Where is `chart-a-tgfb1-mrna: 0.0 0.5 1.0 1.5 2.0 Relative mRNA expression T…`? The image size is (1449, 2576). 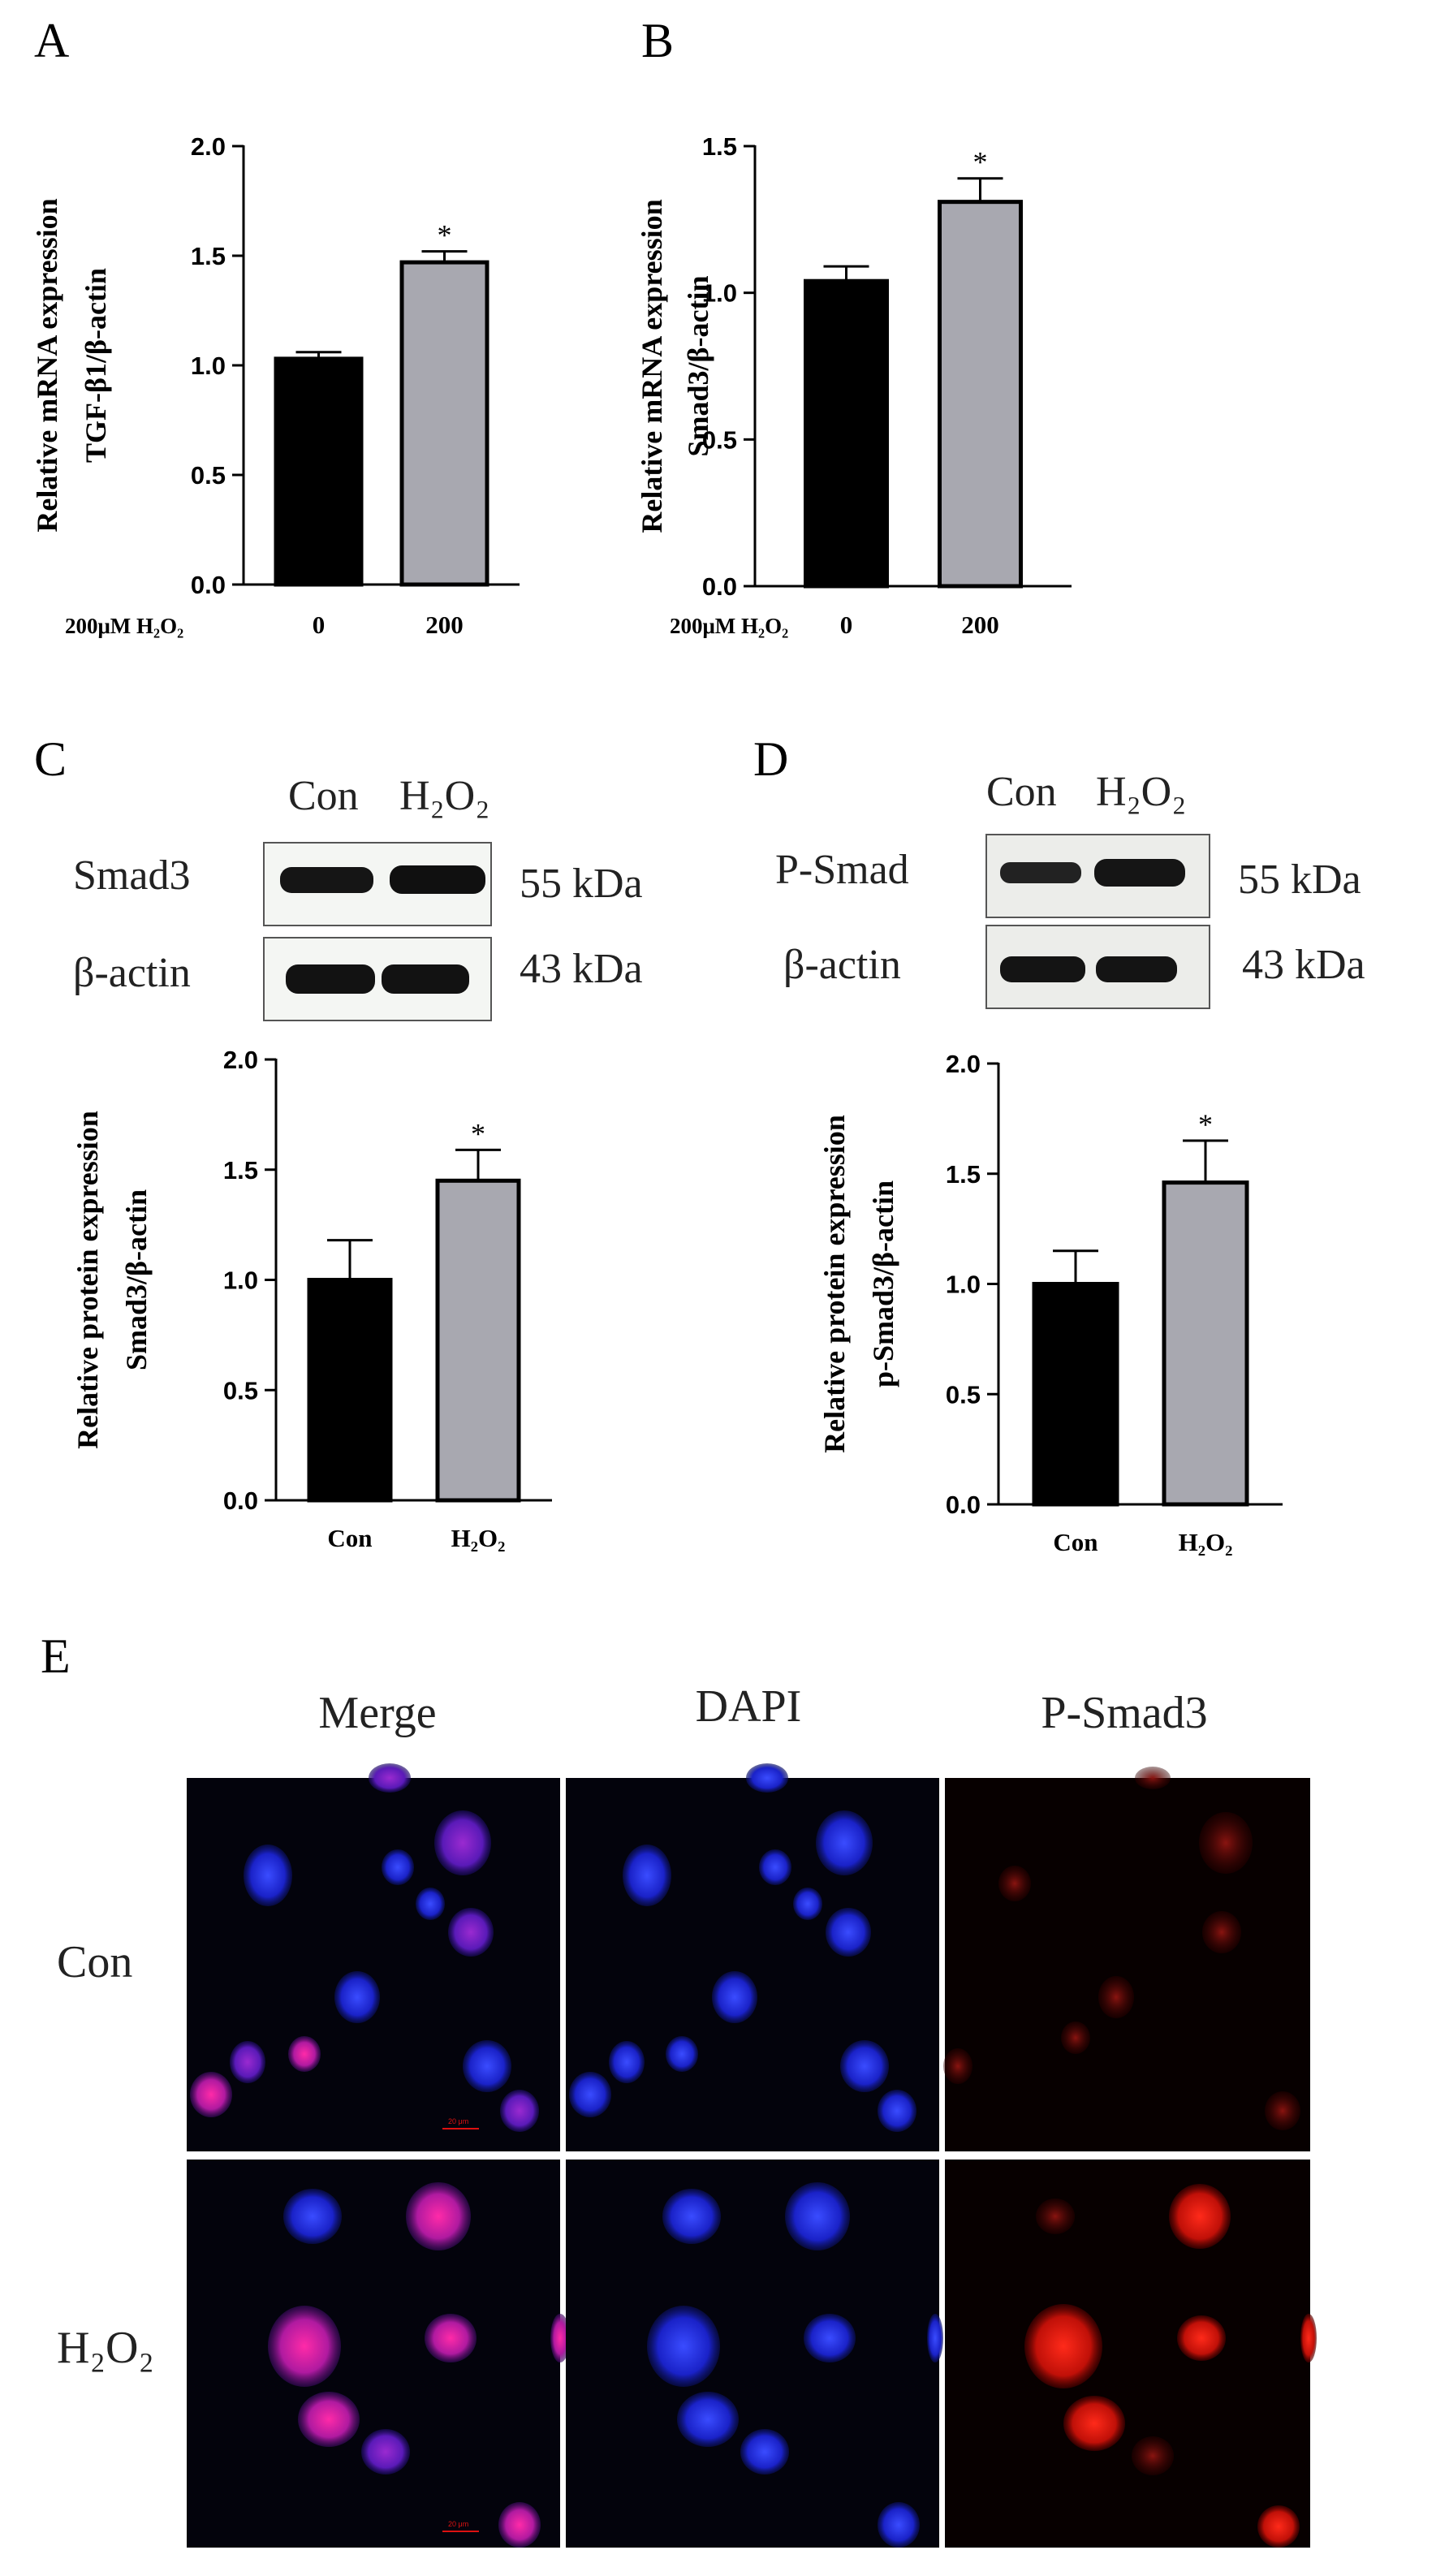
chart-a-tgfb1-mrna: 0.0 0.5 1.0 1.5 2.0 Relative mRNA expression T… is located at coordinates (275, 385).